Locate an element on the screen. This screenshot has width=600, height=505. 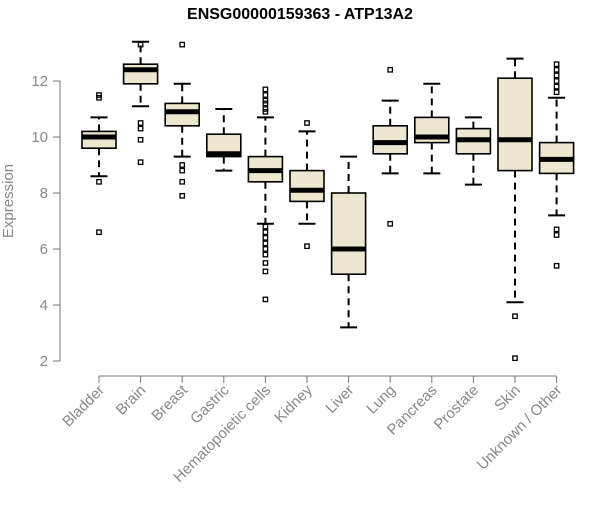
x-tick-label: Kidney is located at coordinates (293, 403).